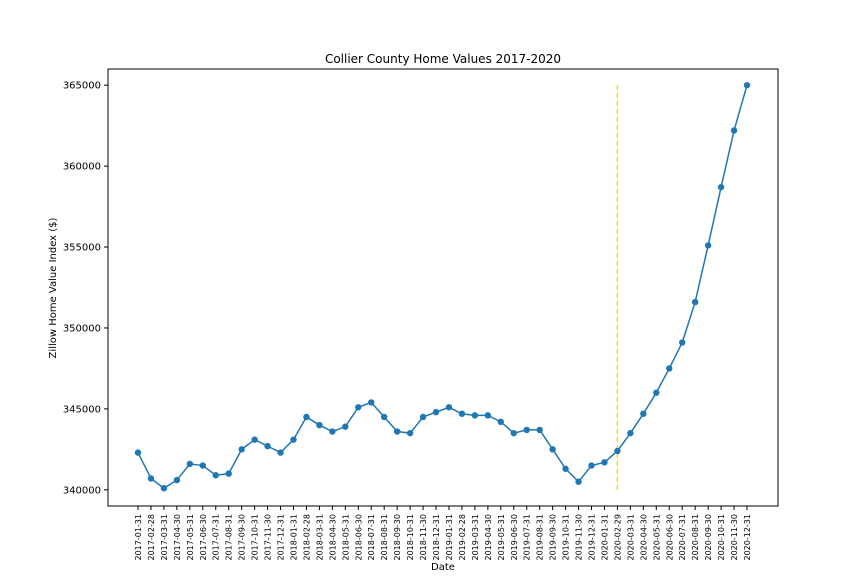 The image size is (864, 576). Describe the element at coordinates (53, 287) in the screenshot. I see `y-axis-label: Zillow Home Value Index ($)` at that location.